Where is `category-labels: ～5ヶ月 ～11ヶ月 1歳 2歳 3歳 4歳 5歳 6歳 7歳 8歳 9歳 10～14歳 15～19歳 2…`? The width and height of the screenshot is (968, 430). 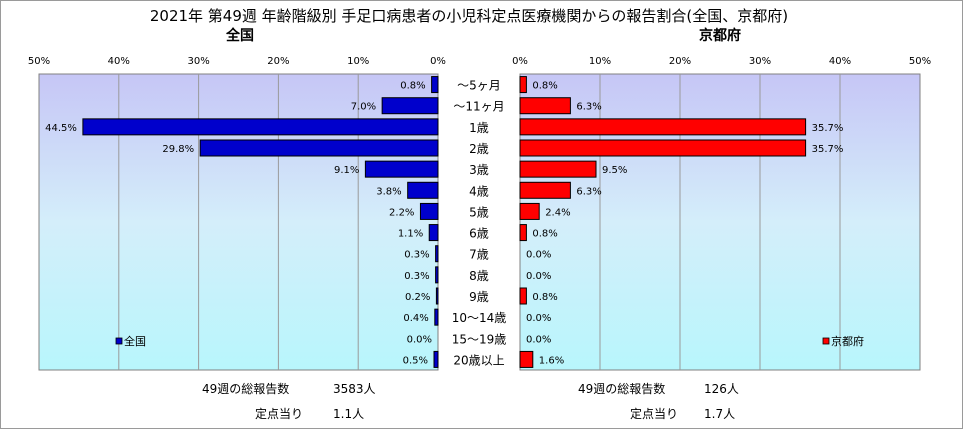
category-labels: ～5ヶ月 ～11ヶ月 1歳 2歳 3歳 4歳 5歳 6歳 7歳 8歳 9歳 10～14歳 15～19歳 2… is located at coordinates (479, 223).